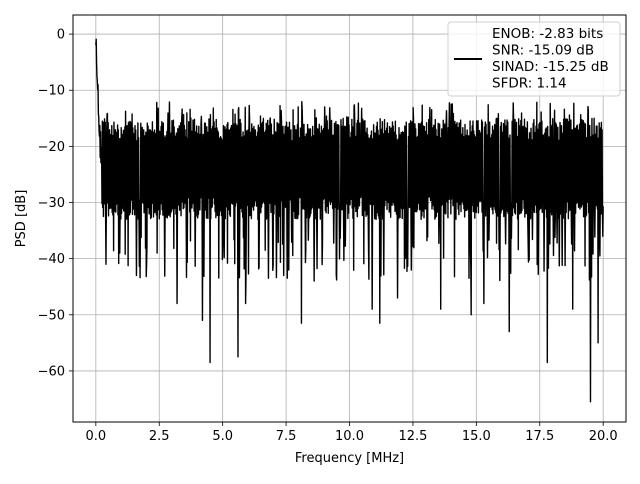 The width and height of the screenshot is (640, 484). What do you see at coordinates (476, 436) in the screenshot?
I see `x-tick-label: 15.0` at bounding box center [476, 436].